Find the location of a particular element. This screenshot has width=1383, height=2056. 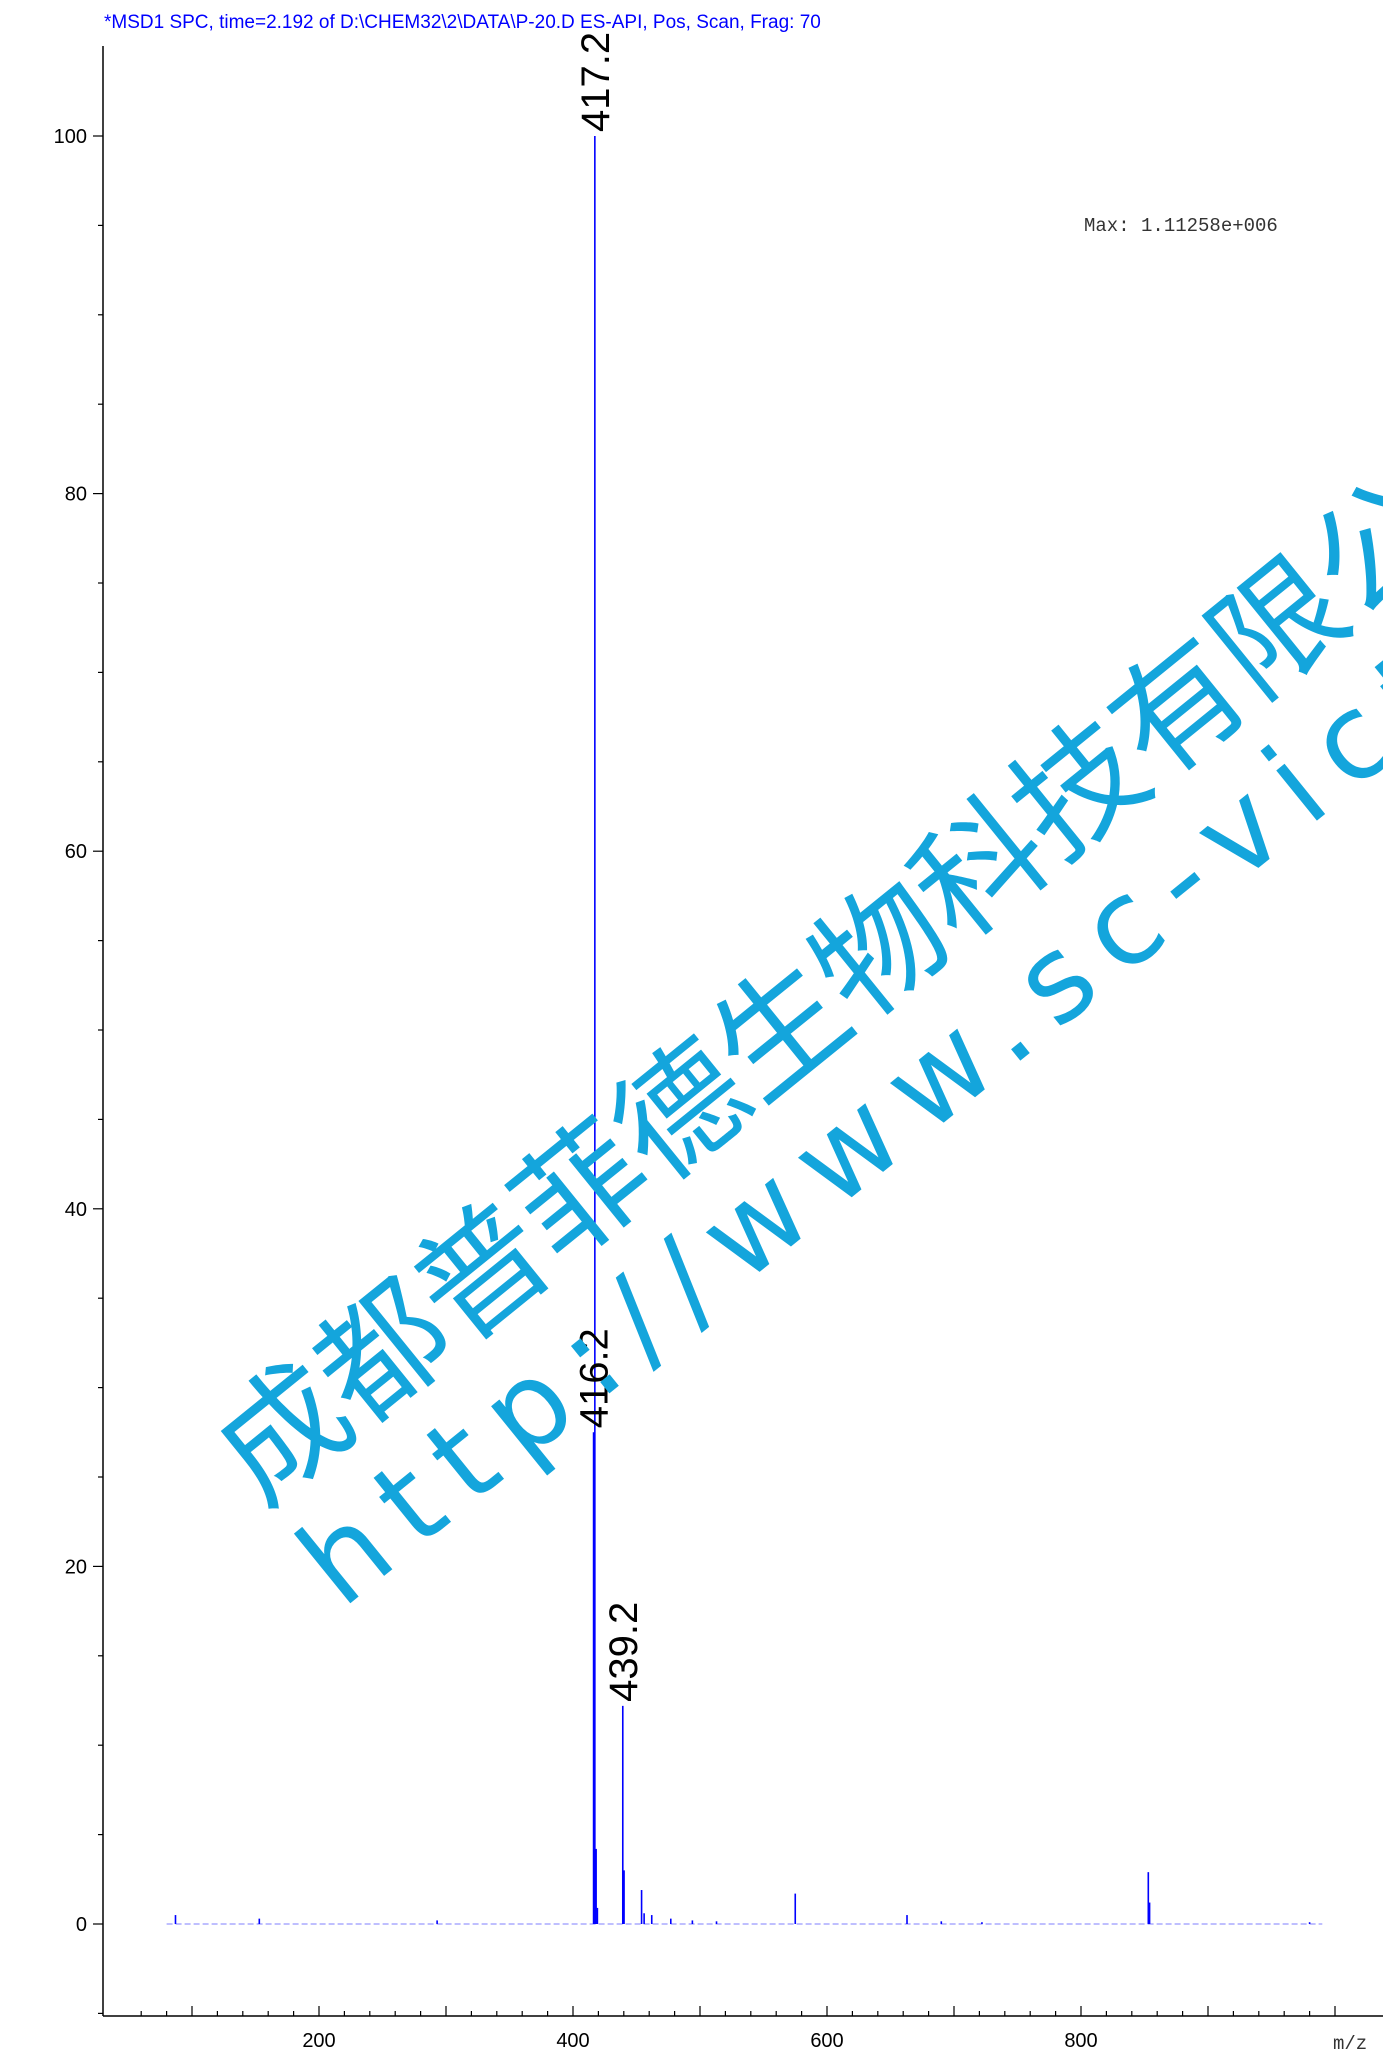

x-axis-label: m/z is located at coordinates (1350, 2044).